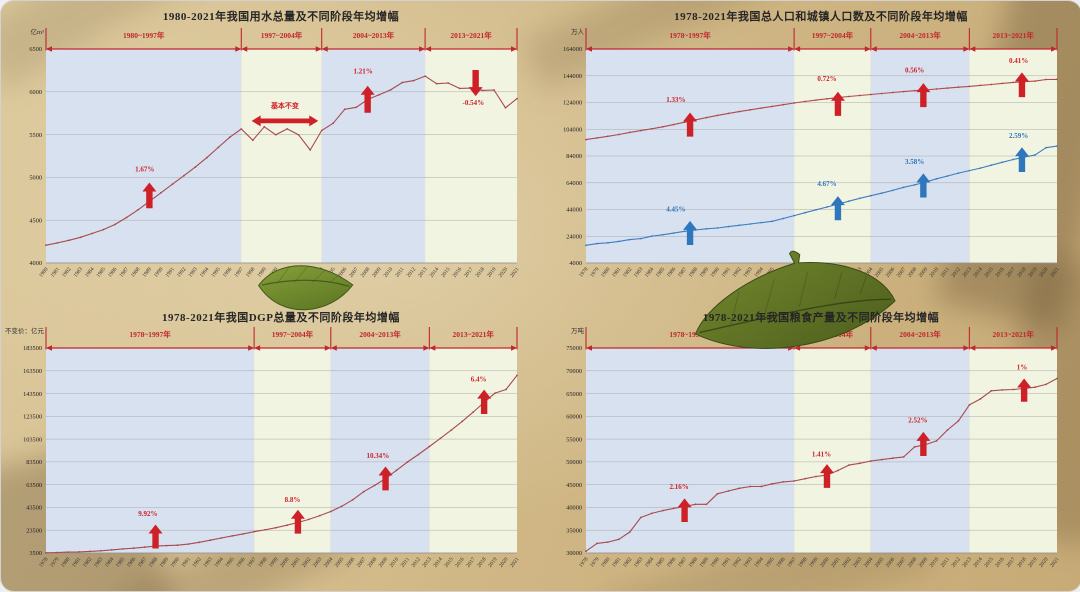 This screenshot has height=592, width=1080. I want to click on stage-label: 2013~2021年, so click(1013, 35).